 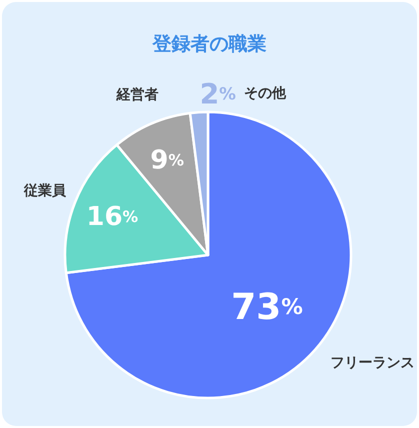 What do you see at coordinates (266, 94) in the screenshot?
I see `slice-label: その他` at bounding box center [266, 94].